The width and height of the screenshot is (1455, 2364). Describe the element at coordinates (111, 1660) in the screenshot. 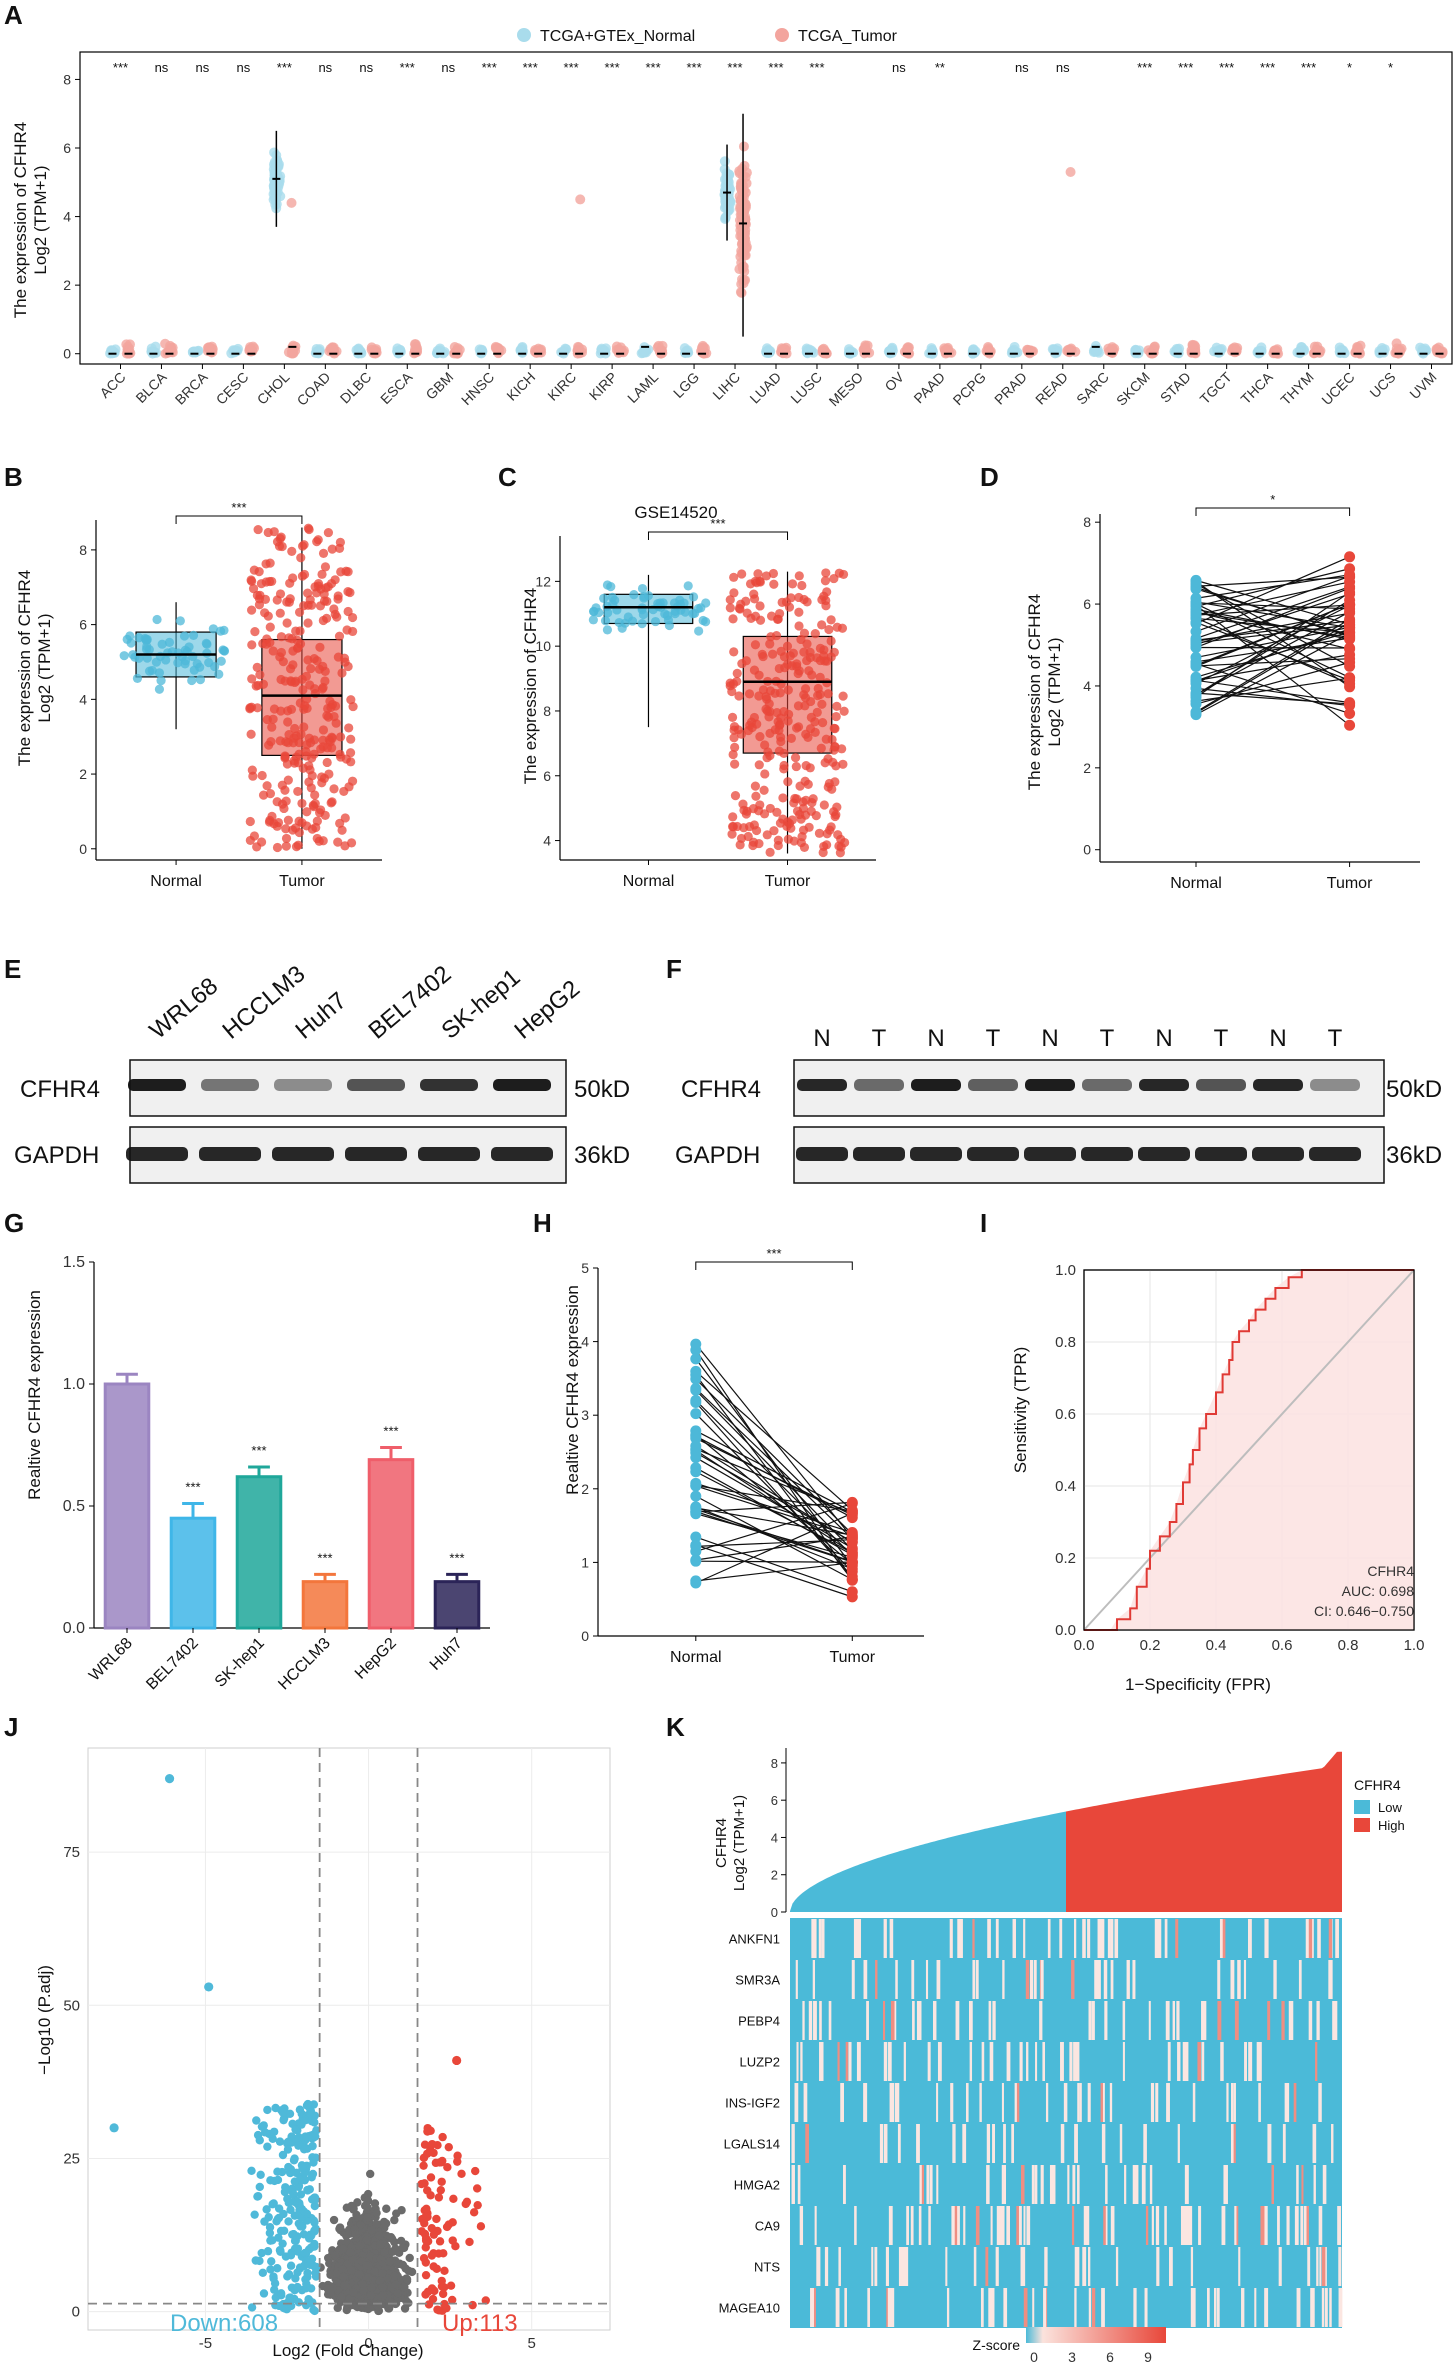

I see `xtick-label: WRL68` at that location.